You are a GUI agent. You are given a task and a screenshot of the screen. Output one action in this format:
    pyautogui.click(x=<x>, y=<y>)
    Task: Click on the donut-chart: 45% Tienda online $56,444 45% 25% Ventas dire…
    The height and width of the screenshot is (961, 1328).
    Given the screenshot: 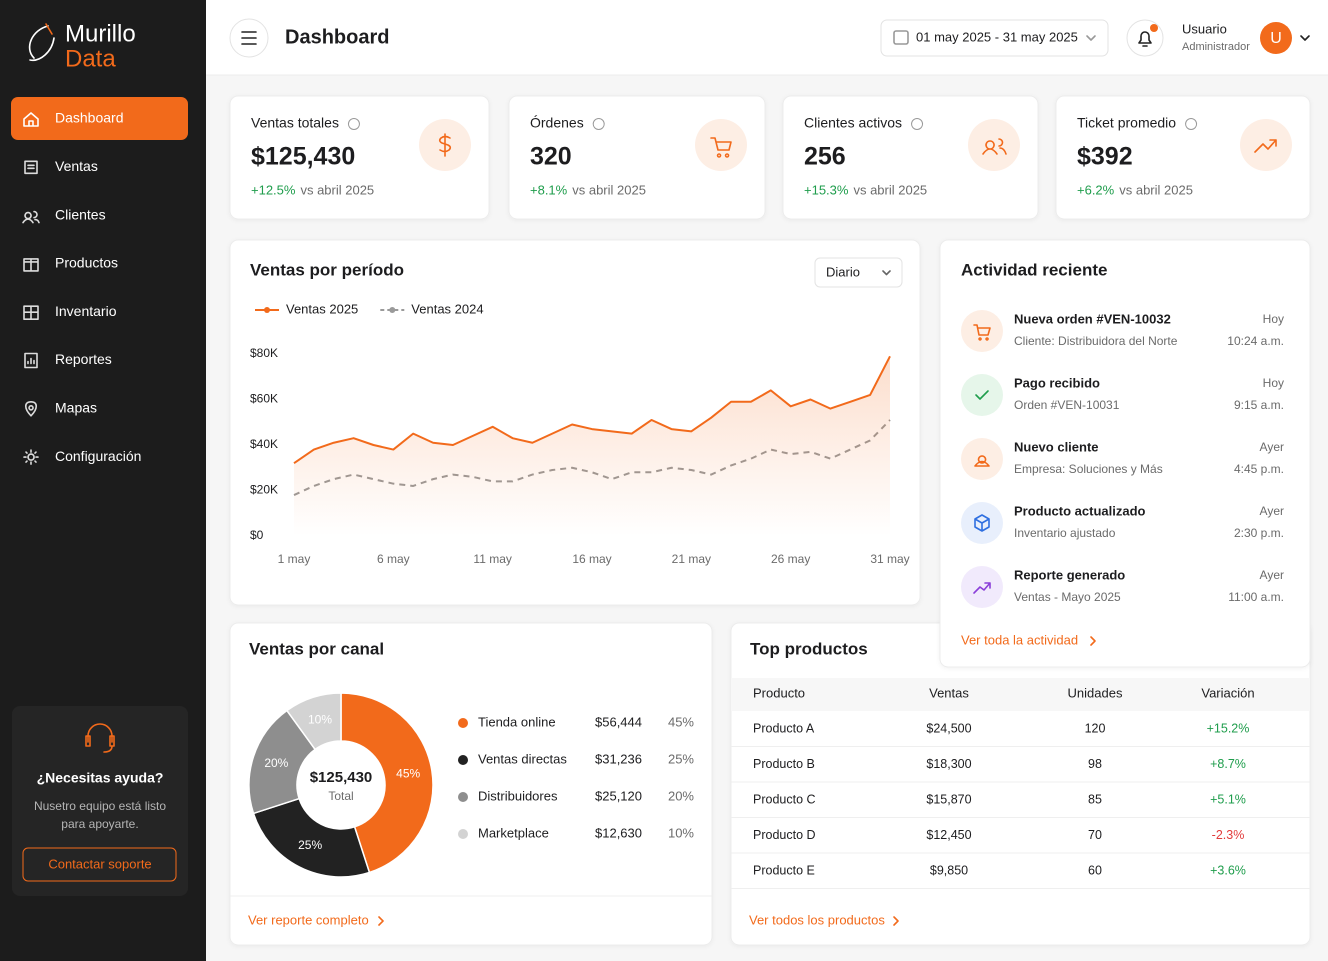 What is the action you would take?
    pyautogui.click(x=471, y=785)
    